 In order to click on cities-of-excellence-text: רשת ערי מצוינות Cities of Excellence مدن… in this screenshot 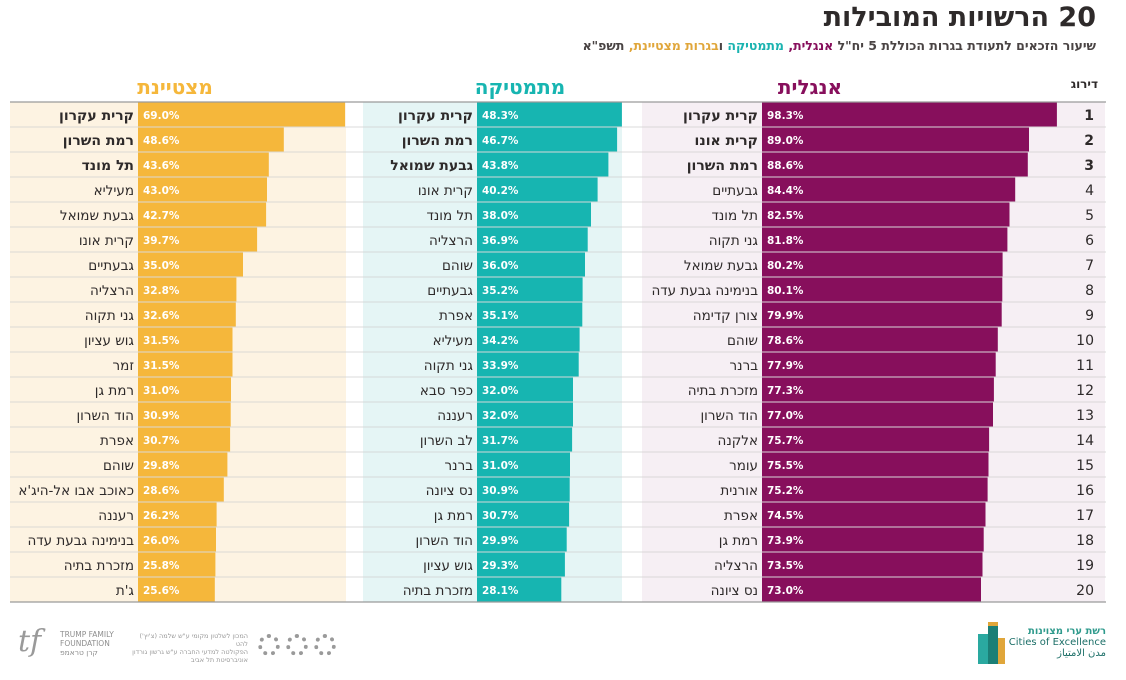, I will do `click(1057, 642)`.